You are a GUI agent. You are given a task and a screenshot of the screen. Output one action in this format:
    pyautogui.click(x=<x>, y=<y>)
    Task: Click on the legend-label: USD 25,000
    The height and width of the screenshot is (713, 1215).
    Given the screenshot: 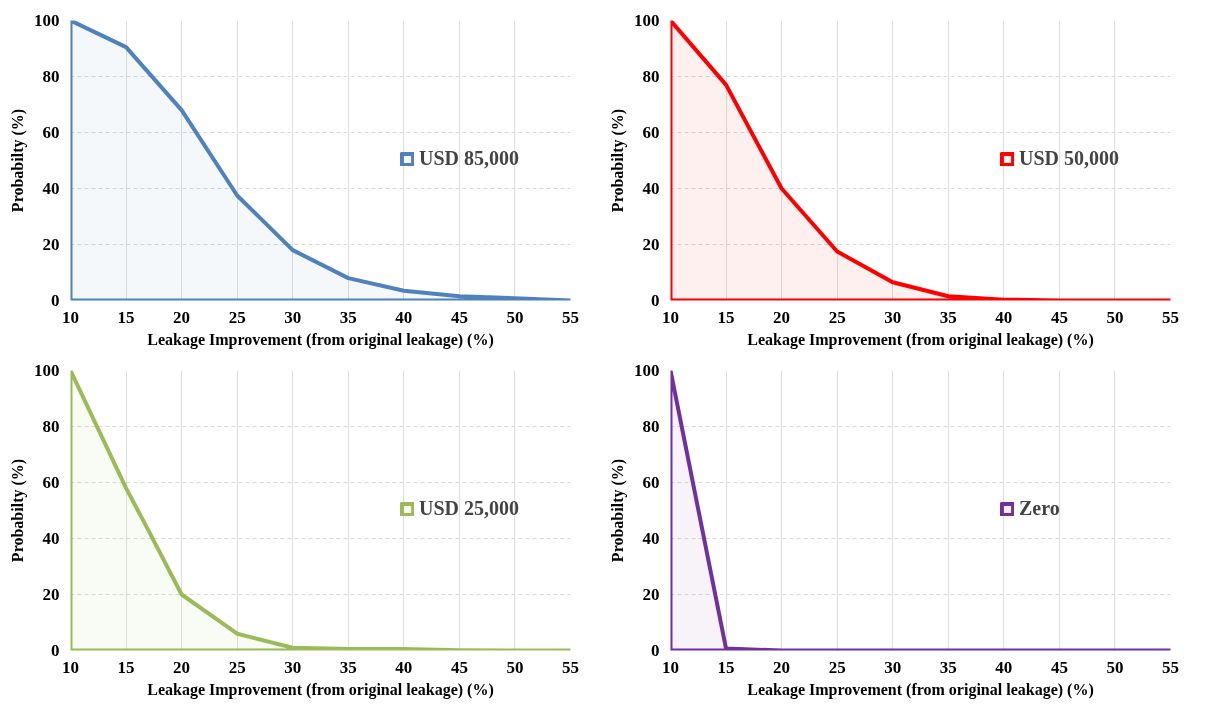 What is the action you would take?
    pyautogui.click(x=469, y=508)
    